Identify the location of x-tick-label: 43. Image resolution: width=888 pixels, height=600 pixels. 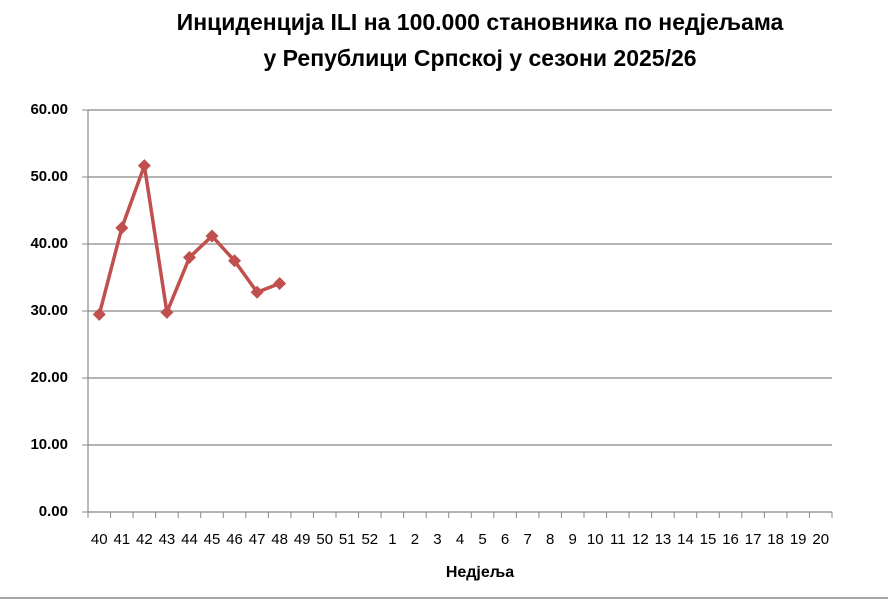
(167, 539).